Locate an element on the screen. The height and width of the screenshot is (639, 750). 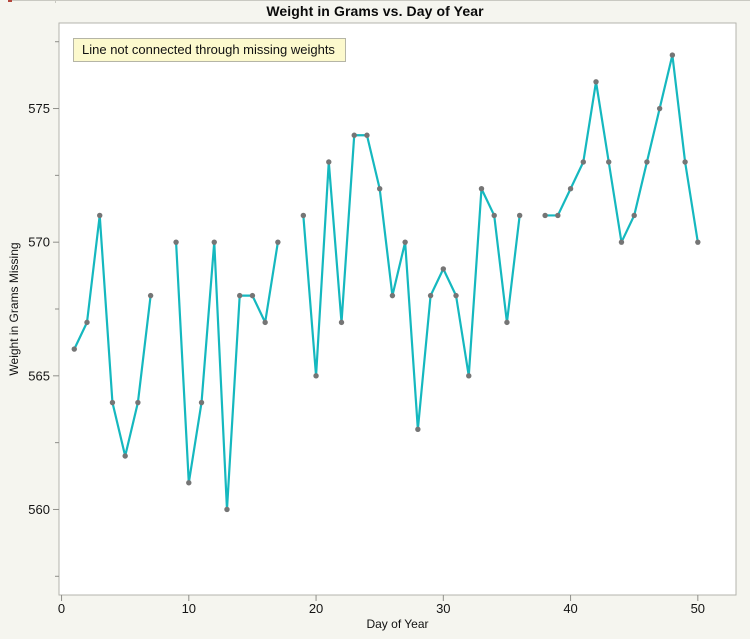
x-tick-label: 0 is located at coordinates (61, 608).